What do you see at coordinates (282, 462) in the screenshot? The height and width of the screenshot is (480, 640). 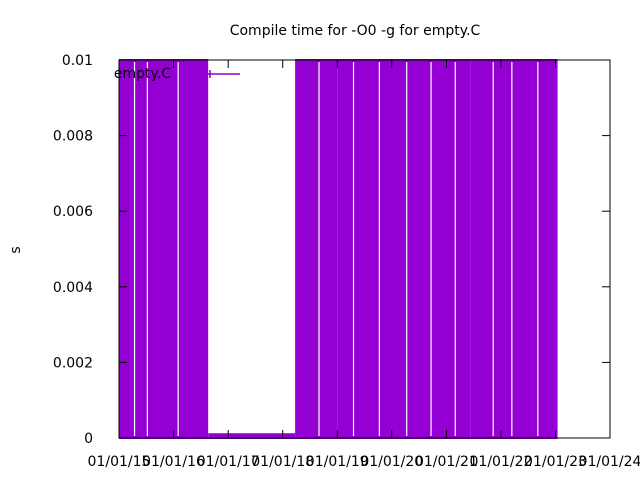 I see `x-tick-label-3: 01/01/18` at bounding box center [282, 462].